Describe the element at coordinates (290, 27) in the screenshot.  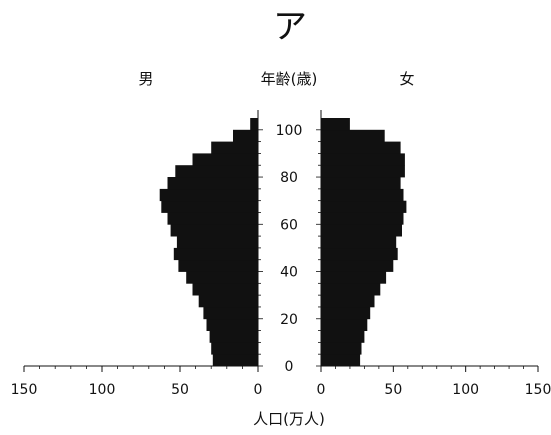
I see `chart-title: ア` at that location.